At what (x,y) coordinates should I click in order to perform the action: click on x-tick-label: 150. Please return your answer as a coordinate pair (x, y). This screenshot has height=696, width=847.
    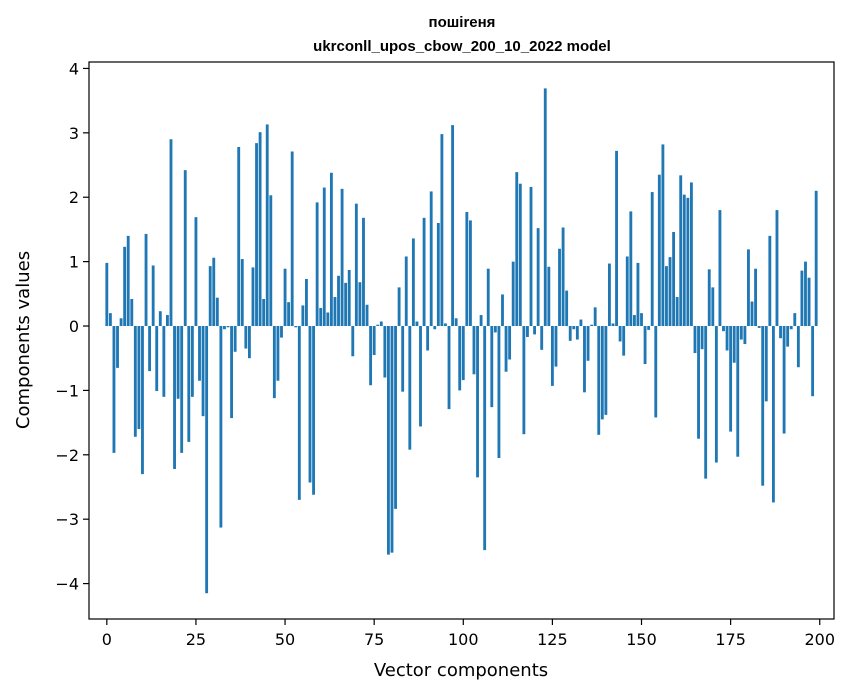
    Looking at the image, I should click on (641, 639).